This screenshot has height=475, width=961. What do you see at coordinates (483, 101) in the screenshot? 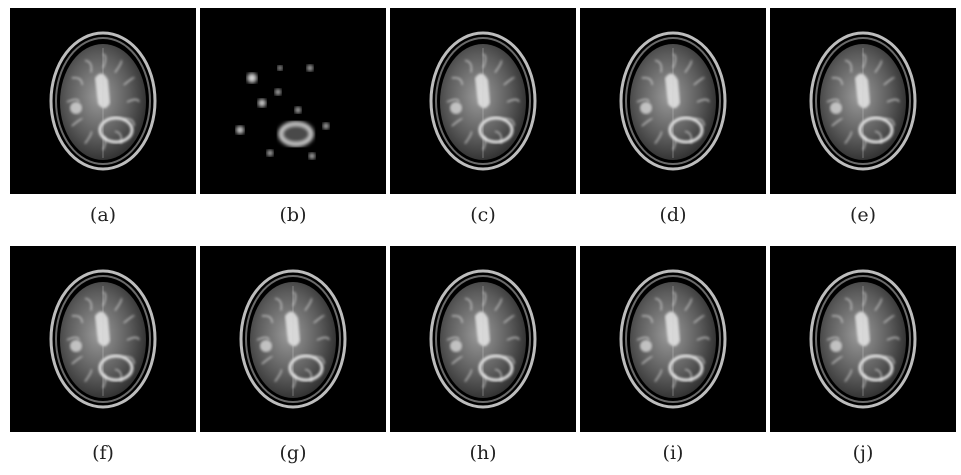
I see `mri-image-c` at bounding box center [483, 101].